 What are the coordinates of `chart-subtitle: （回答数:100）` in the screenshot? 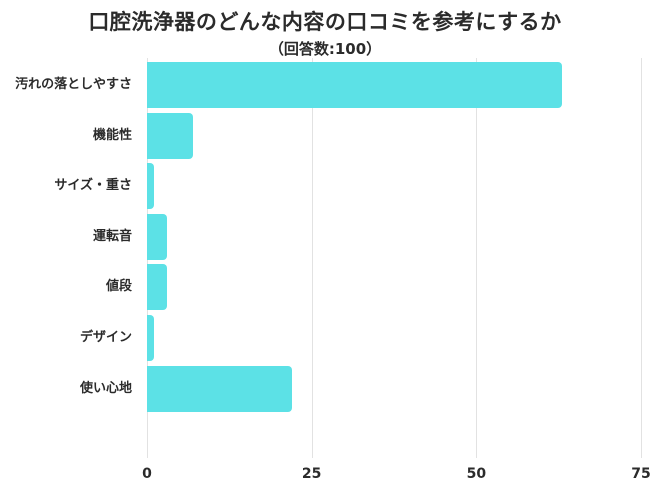 It's located at (325, 49).